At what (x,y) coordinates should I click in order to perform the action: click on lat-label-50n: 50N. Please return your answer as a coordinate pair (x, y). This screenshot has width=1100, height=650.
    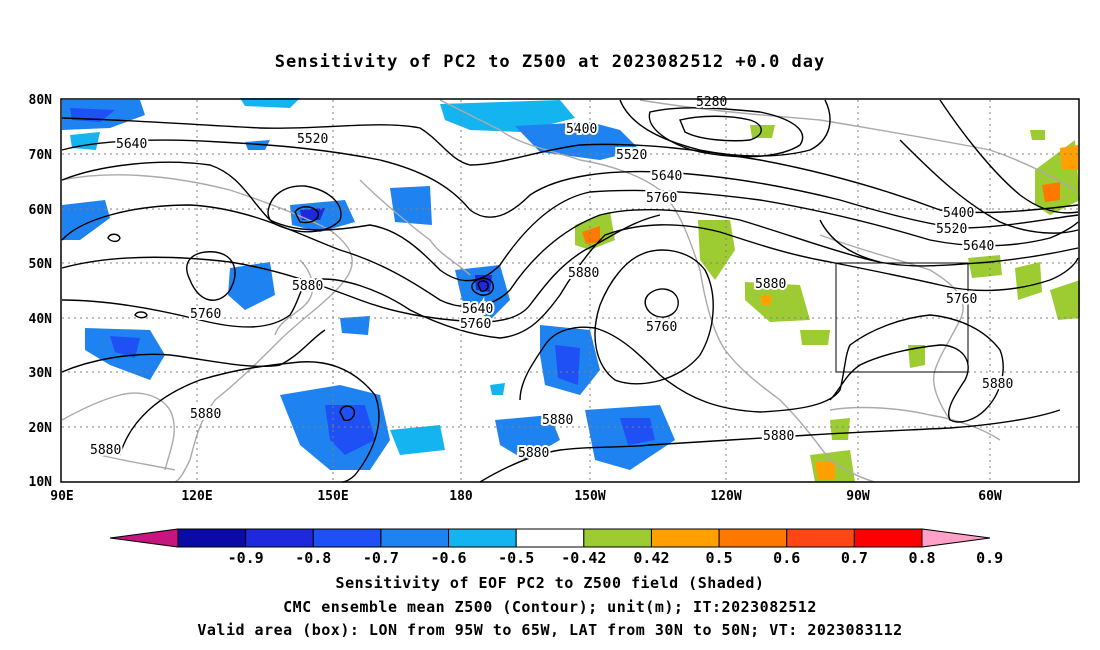
    Looking at the image, I should click on (41, 264).